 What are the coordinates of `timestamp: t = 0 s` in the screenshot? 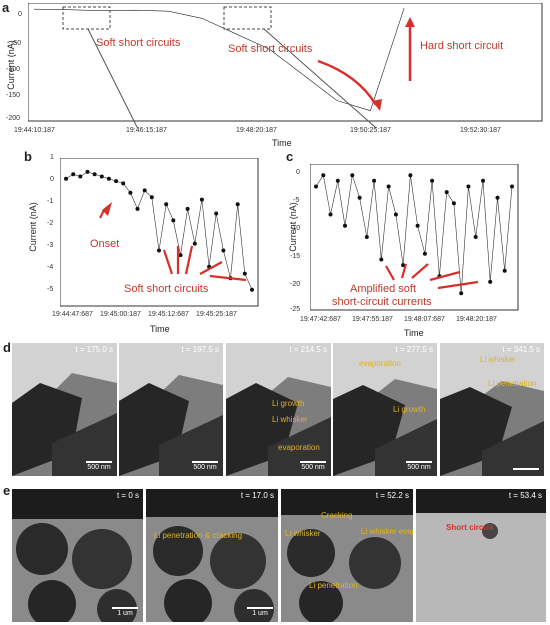 It's located at (127, 495).